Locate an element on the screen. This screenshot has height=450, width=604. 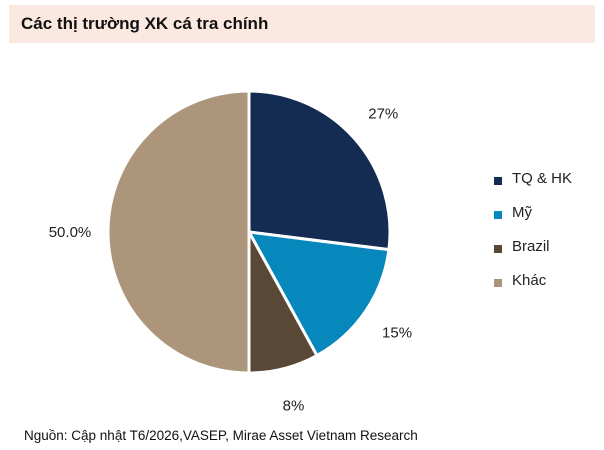
legend-label-0: TQ & HK is located at coordinates (542, 178).